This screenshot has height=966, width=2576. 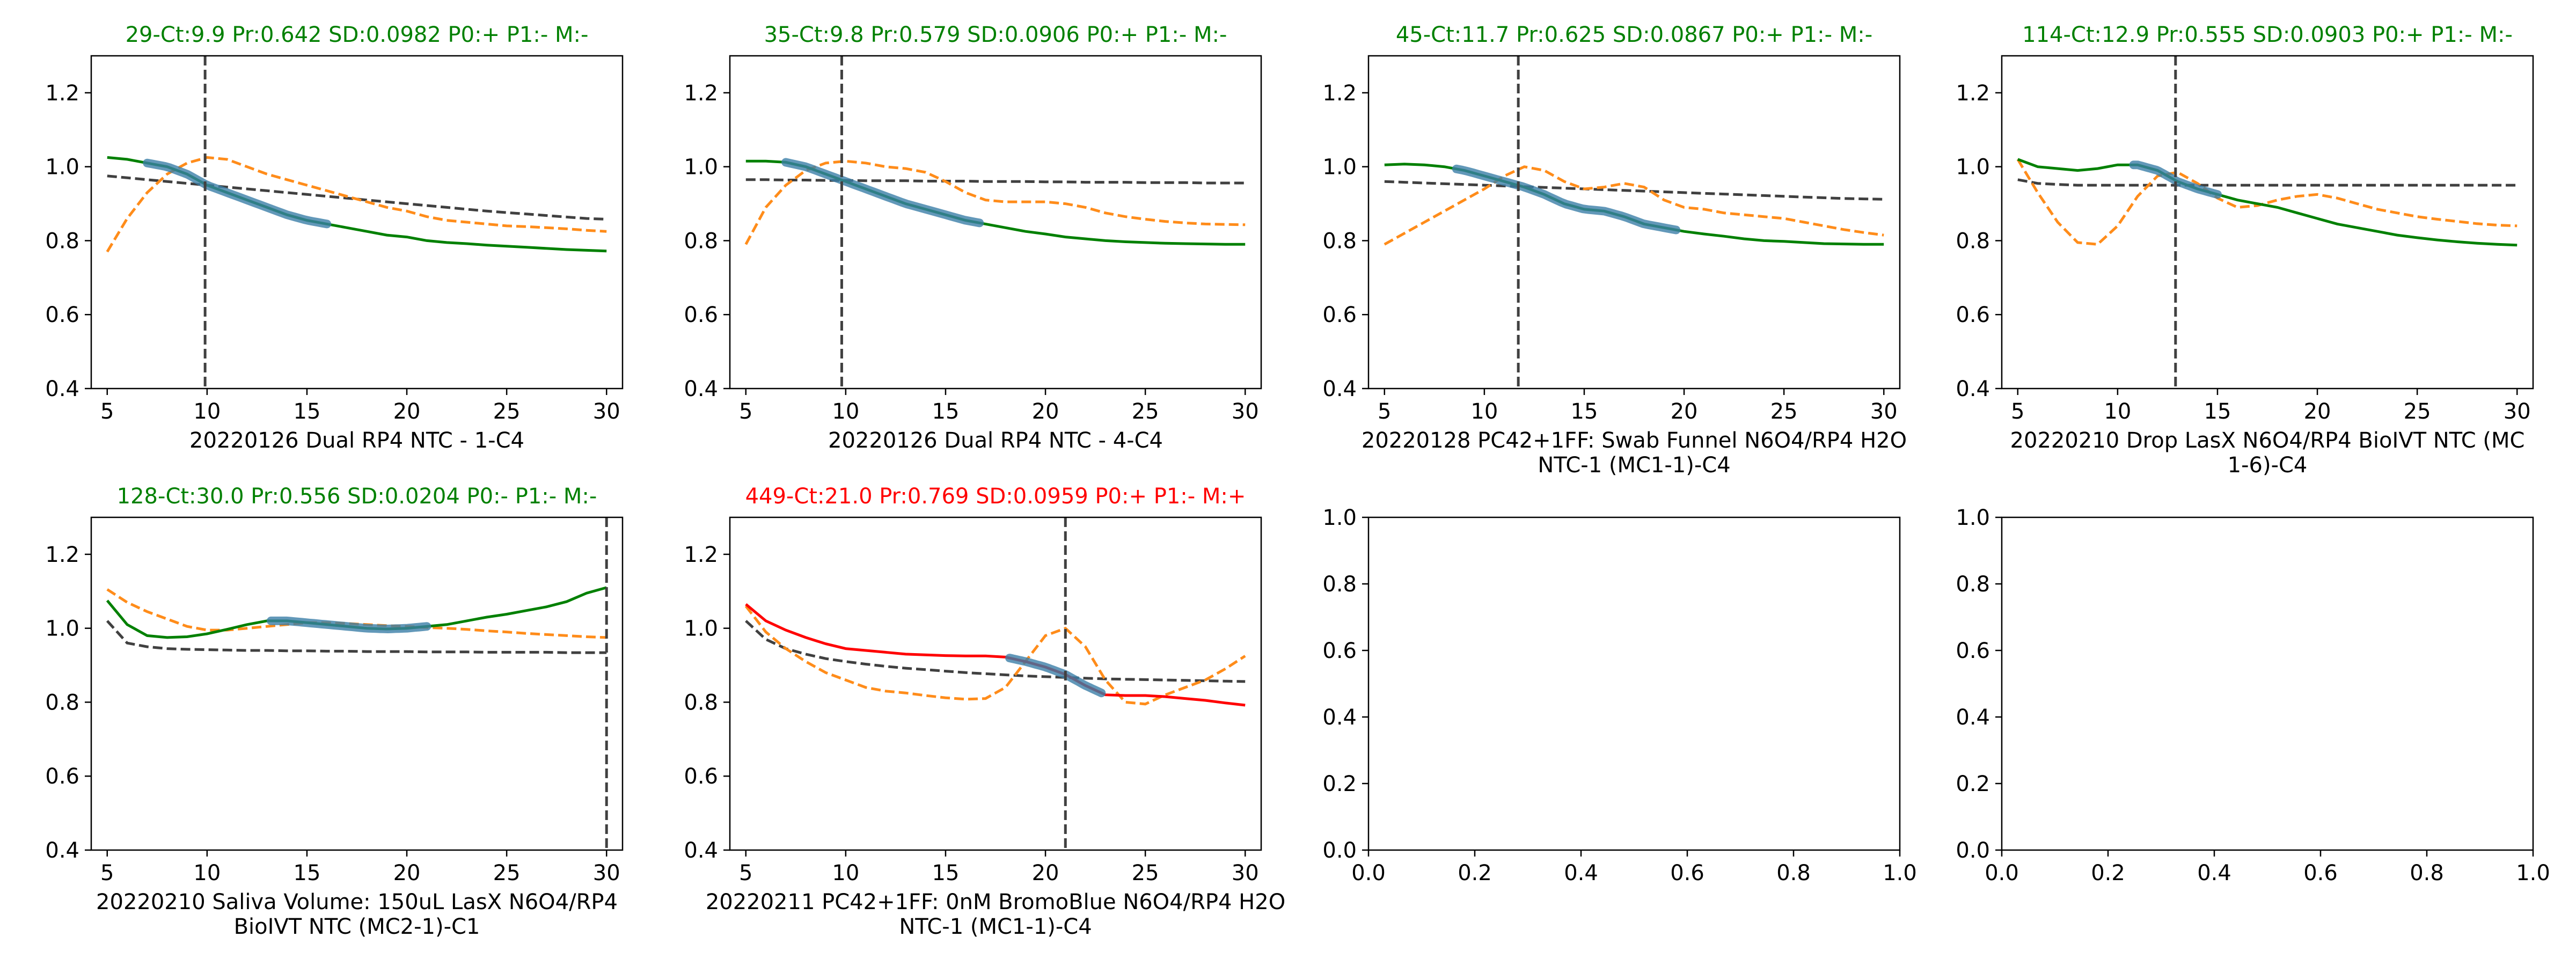 I want to click on y-tick-label: 0.0, so click(x=1973, y=850).